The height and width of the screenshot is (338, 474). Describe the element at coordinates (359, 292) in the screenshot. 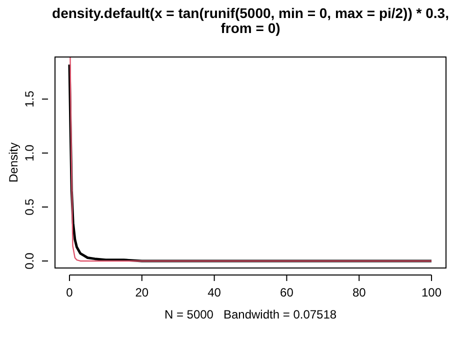

I see `x-tick-label: 80` at that location.